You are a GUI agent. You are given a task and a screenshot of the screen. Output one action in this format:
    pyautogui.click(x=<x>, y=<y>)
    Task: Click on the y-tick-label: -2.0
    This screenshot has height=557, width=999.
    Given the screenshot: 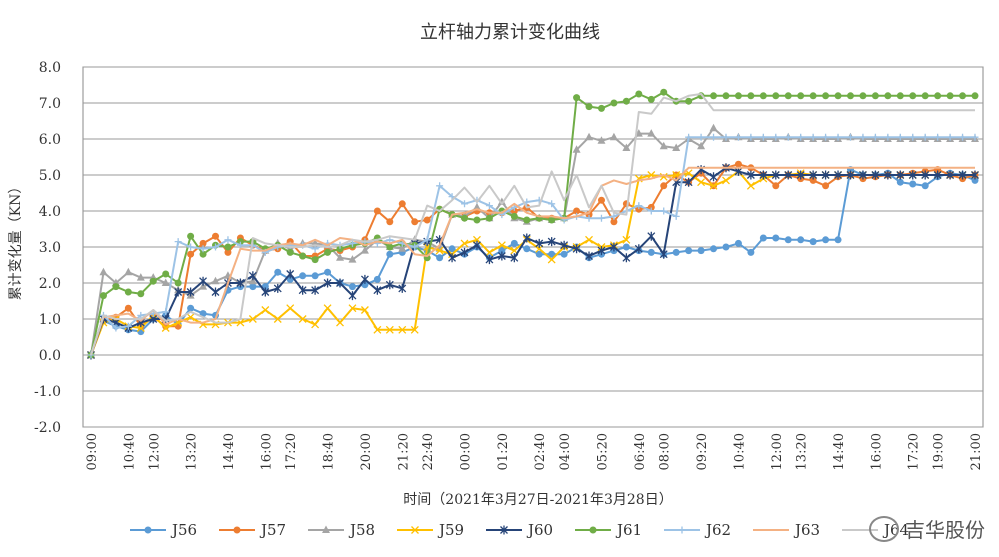 What is the action you would take?
    pyautogui.click(x=47, y=428)
    